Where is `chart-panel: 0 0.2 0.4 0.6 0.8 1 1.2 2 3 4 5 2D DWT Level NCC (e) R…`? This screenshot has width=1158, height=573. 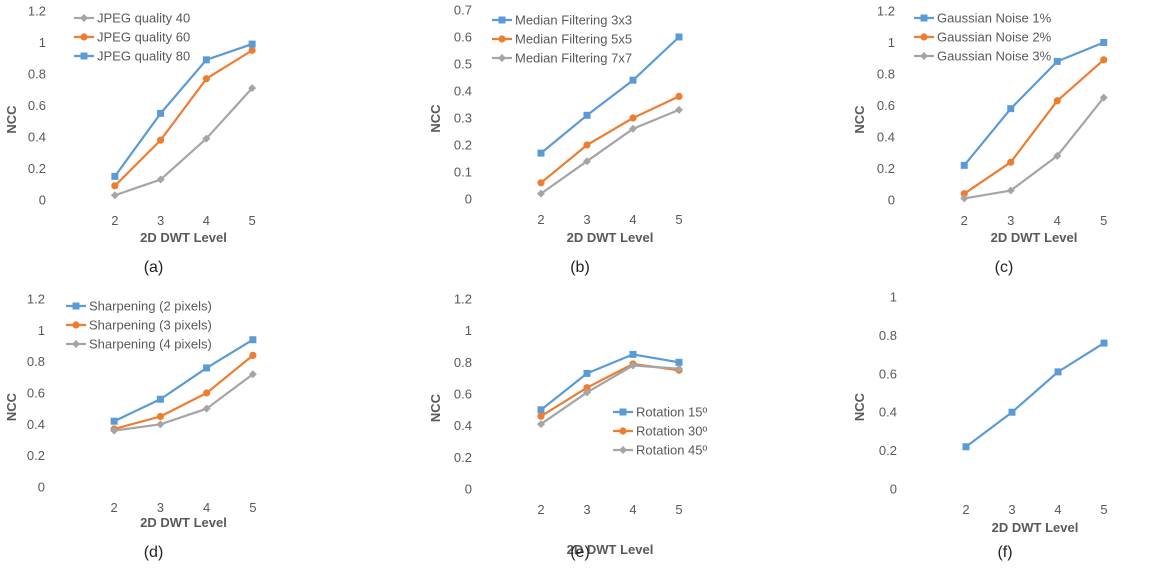
chart-panel: 0 0.2 0.4 0.6 0.8 1 1.2 2 3 4 5 2D DWT Level NCC (e) R… is located at coordinates (567, 427).